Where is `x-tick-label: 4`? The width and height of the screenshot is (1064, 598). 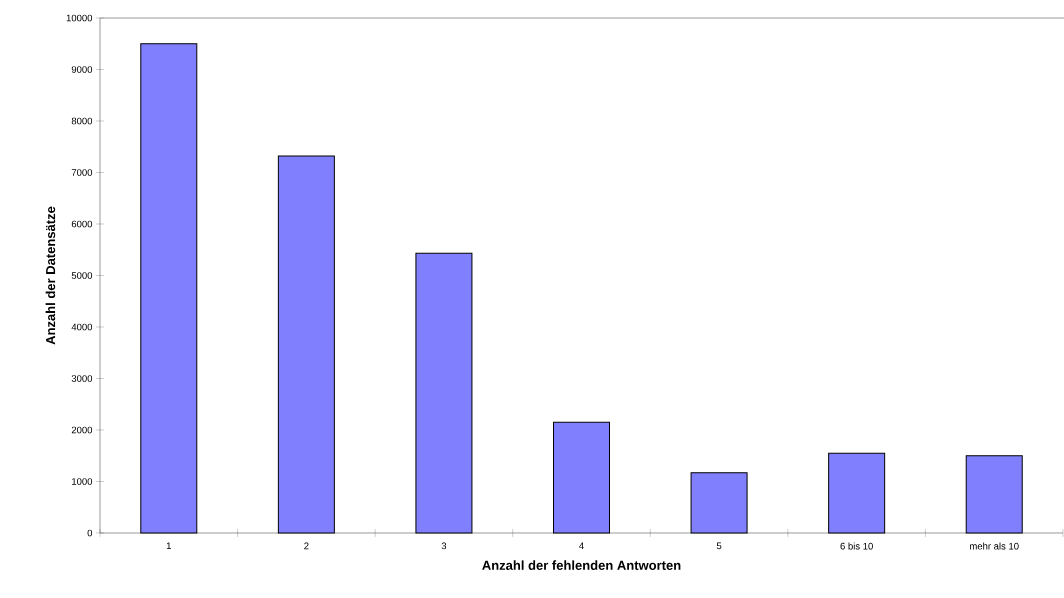
x-tick-label: 4 is located at coordinates (581, 546).